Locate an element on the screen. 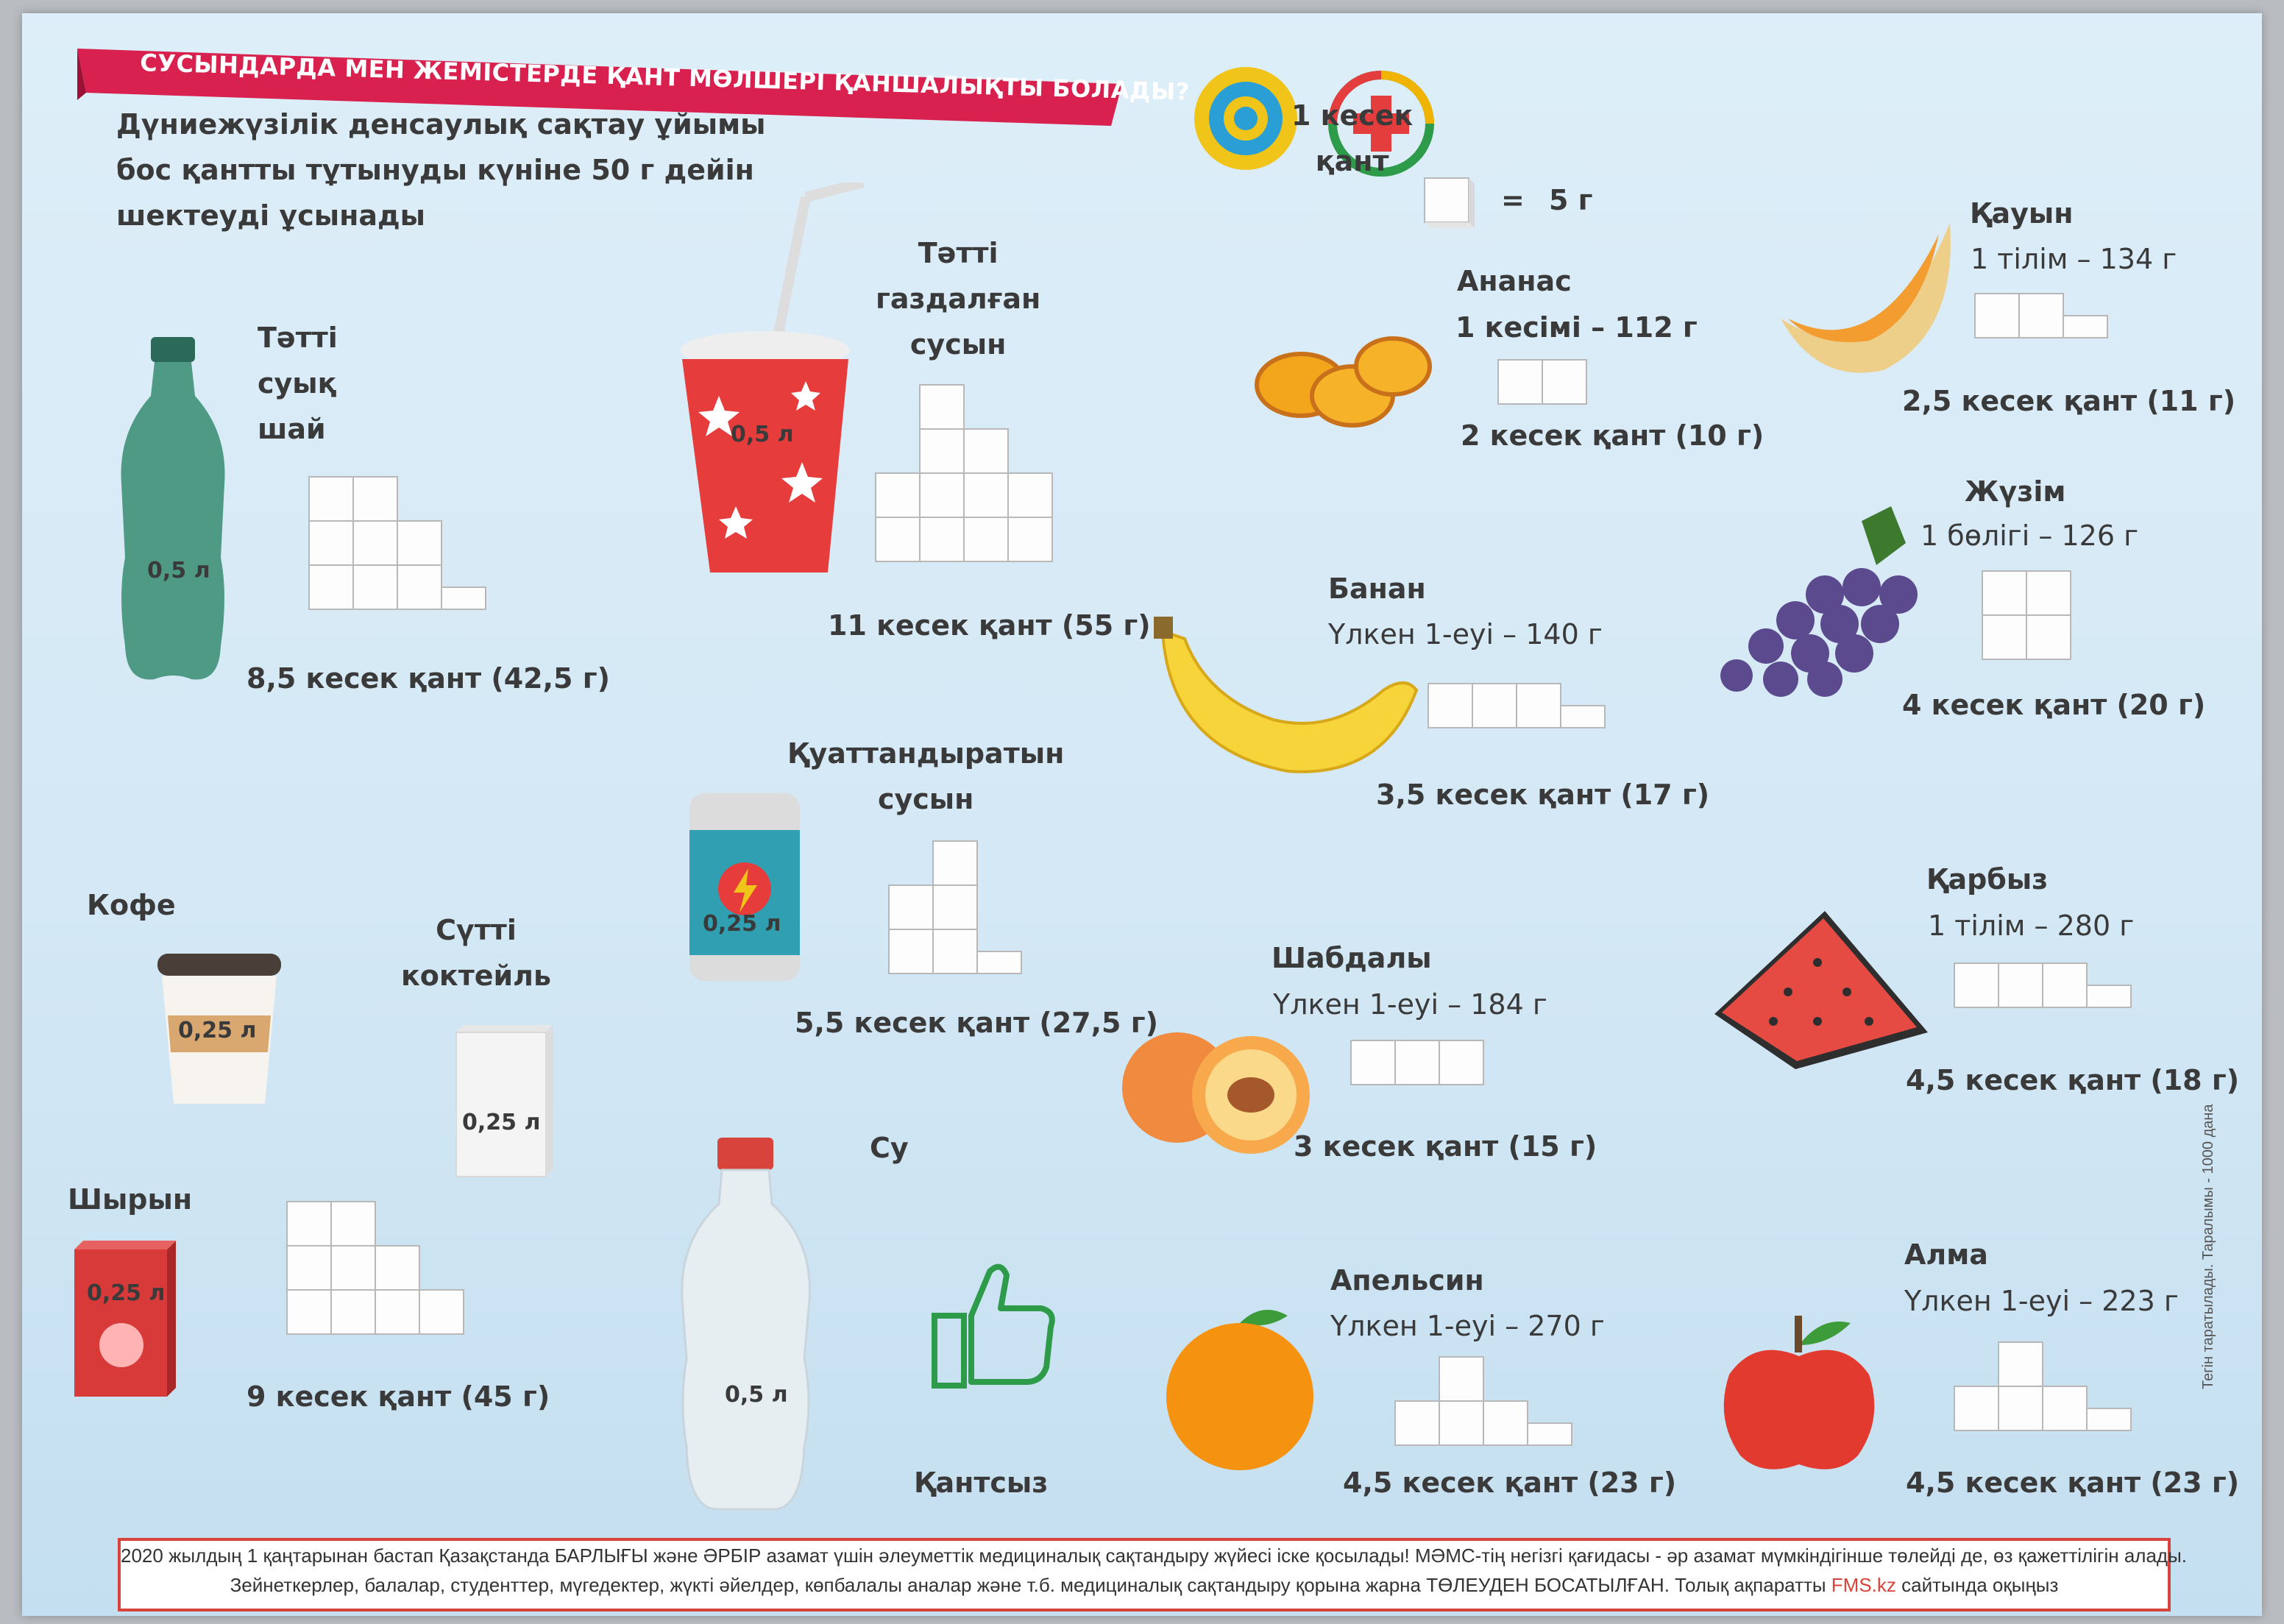 The image size is (2284, 1624). soda-sugar: 11 кесек қант (55 г) is located at coordinates (990, 626).